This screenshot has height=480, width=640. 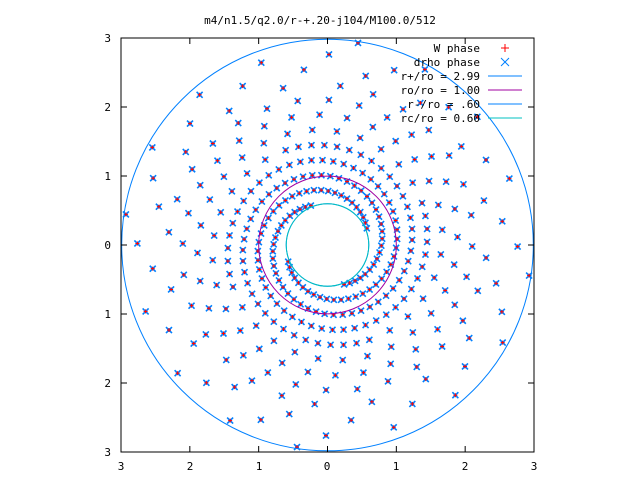 I want to click on legend-label-drho-phase: drho phase, so click(x=447, y=62).